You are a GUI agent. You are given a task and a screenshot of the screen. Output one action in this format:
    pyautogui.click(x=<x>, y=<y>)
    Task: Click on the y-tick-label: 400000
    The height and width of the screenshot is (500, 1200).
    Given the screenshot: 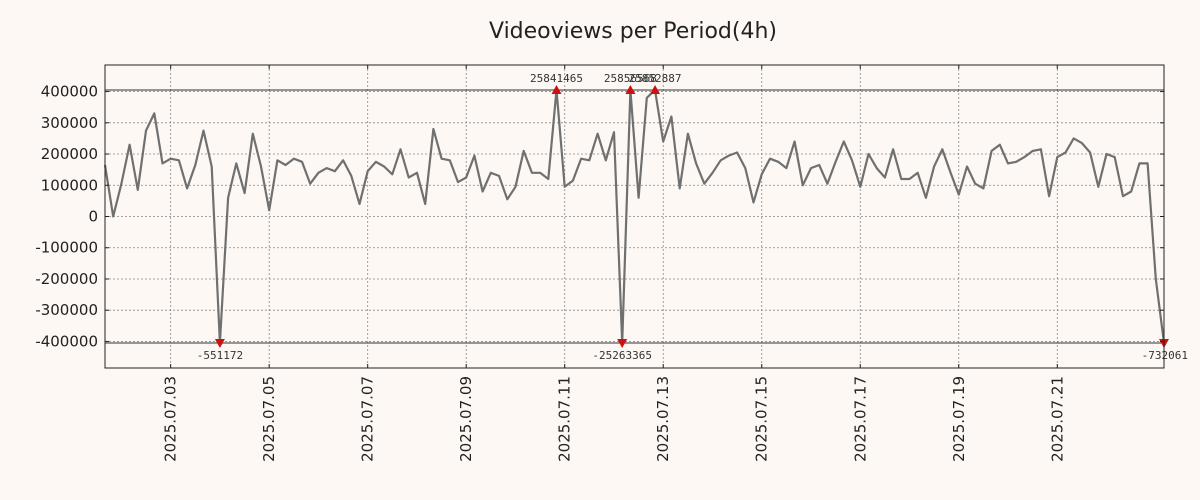 What is the action you would take?
    pyautogui.click(x=69, y=92)
    